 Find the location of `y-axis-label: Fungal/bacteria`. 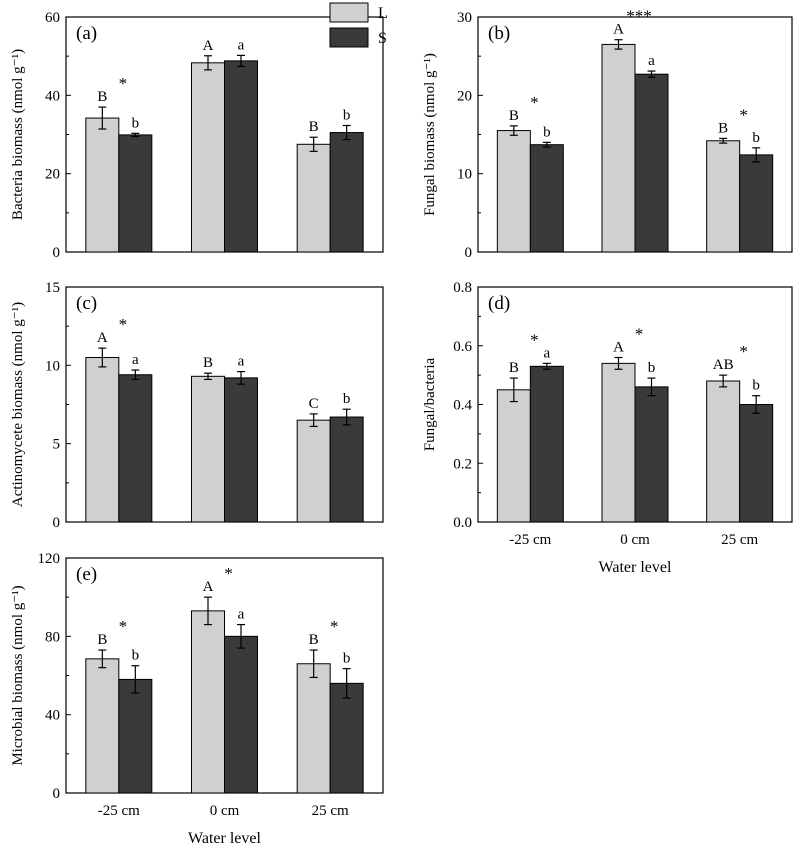

y-axis-label: Fungal/bacteria is located at coordinates (430, 405).